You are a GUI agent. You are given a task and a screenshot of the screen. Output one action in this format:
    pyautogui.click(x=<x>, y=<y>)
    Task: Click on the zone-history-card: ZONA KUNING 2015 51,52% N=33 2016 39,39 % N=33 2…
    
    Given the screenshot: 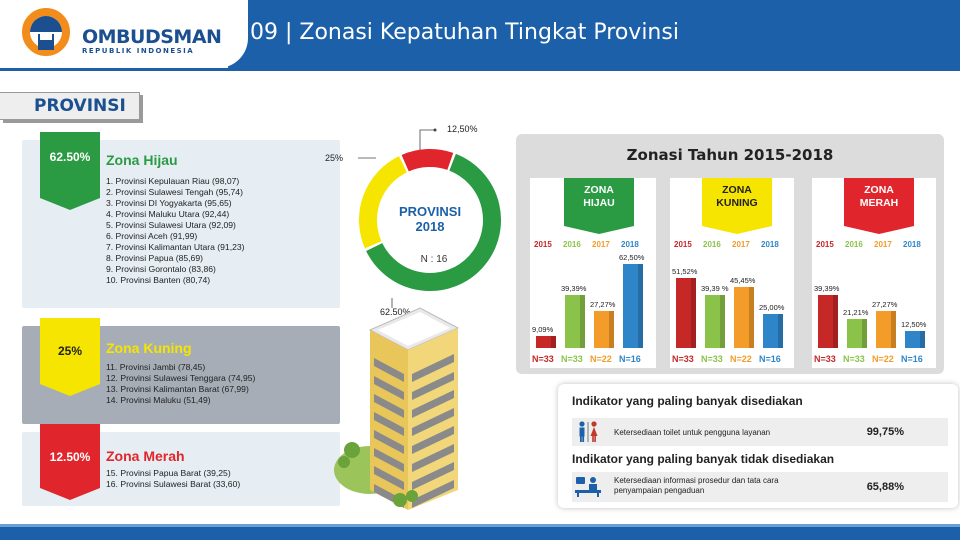 What is the action you would take?
    pyautogui.click(x=732, y=273)
    